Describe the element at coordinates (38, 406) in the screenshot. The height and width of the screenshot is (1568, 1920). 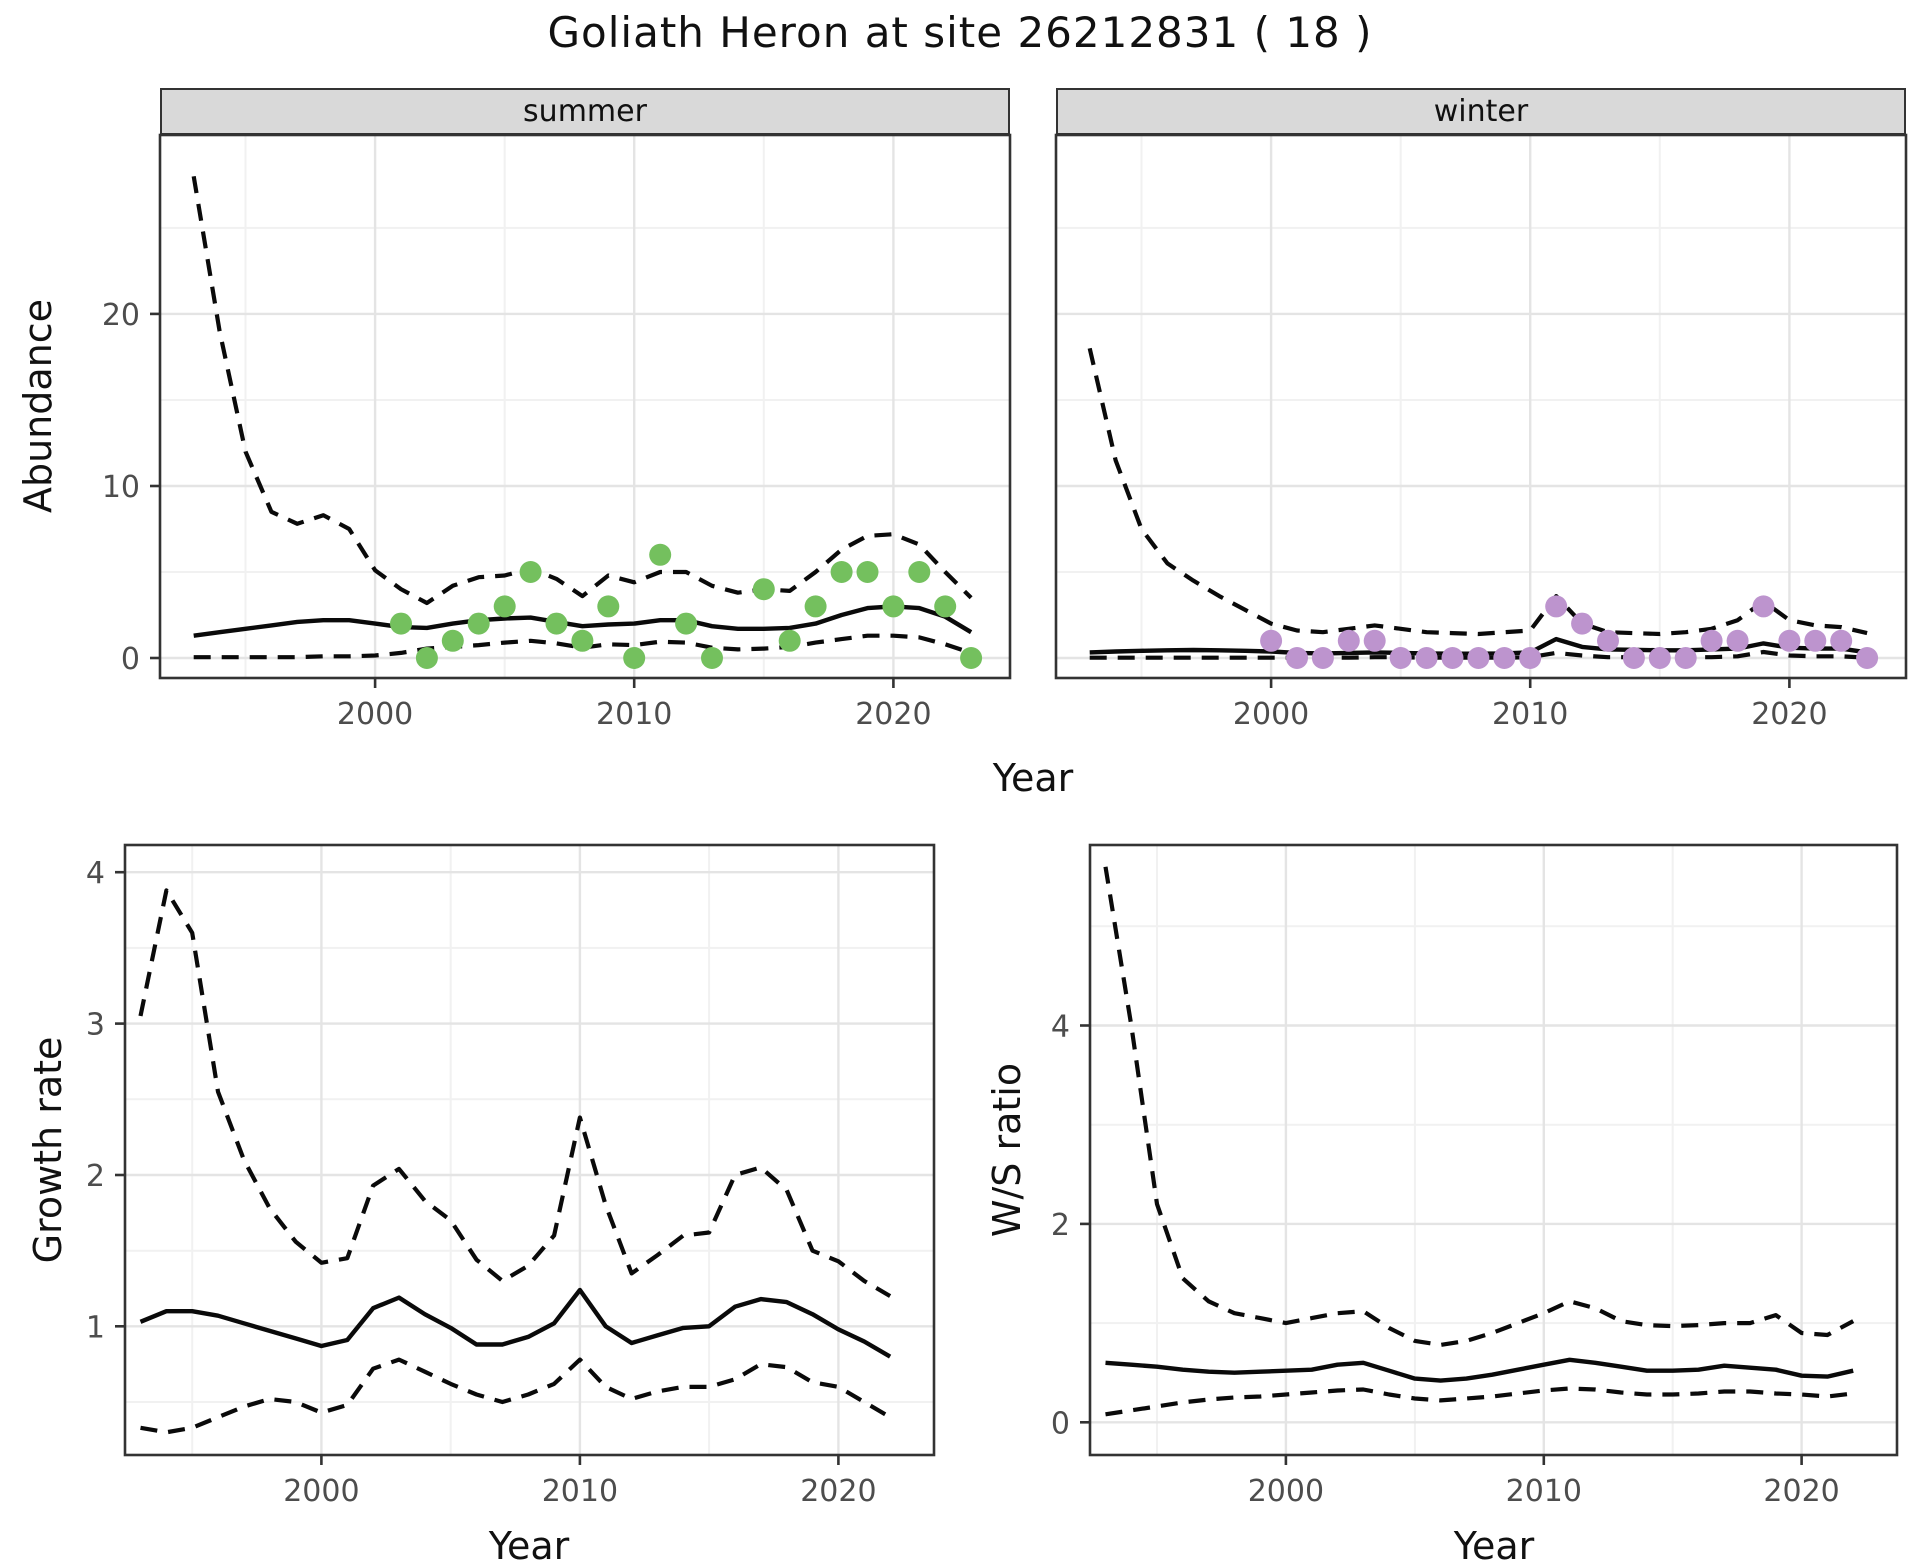
I see `ylabel-abundance: Abundance` at that location.